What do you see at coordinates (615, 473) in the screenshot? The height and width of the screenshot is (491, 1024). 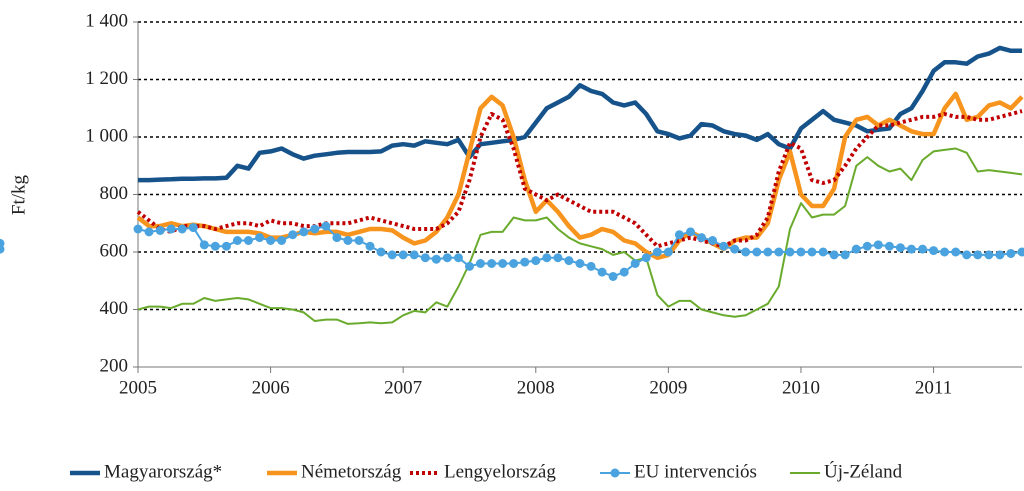 I see `legend-marker` at bounding box center [615, 473].